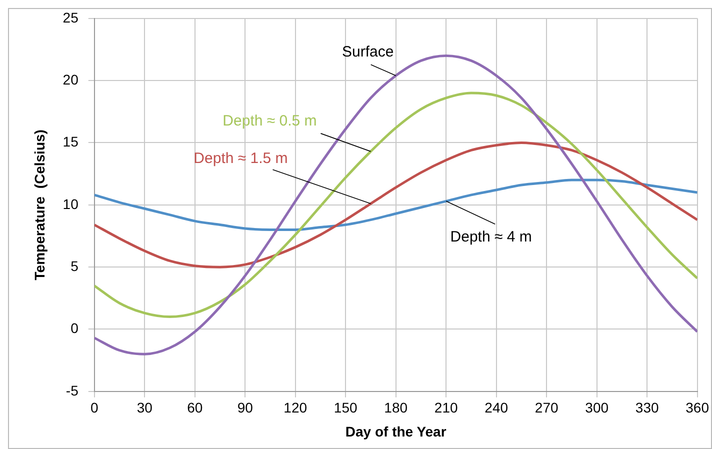 This screenshot has width=712, height=449. I want to click on x-tick-label: 210, so click(446, 408).